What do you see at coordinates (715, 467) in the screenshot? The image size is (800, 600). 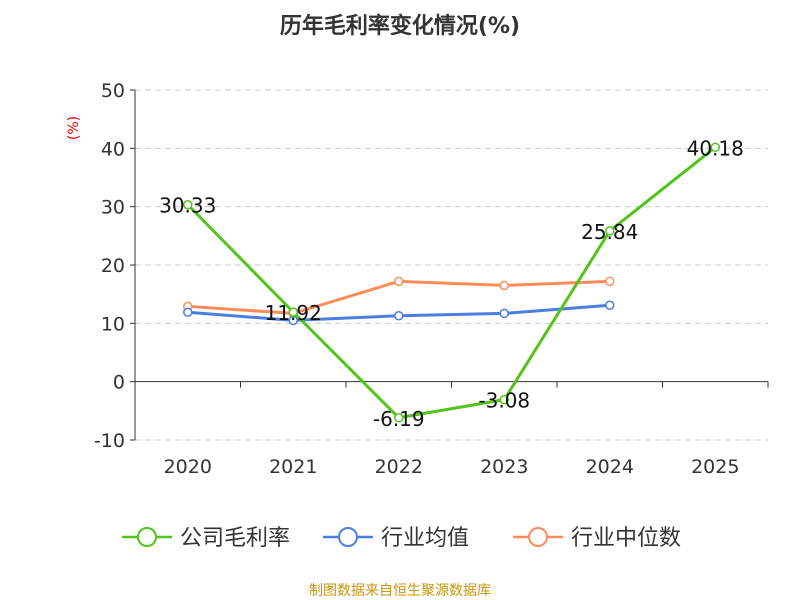 I see `x-tick-label: 2025` at bounding box center [715, 467].